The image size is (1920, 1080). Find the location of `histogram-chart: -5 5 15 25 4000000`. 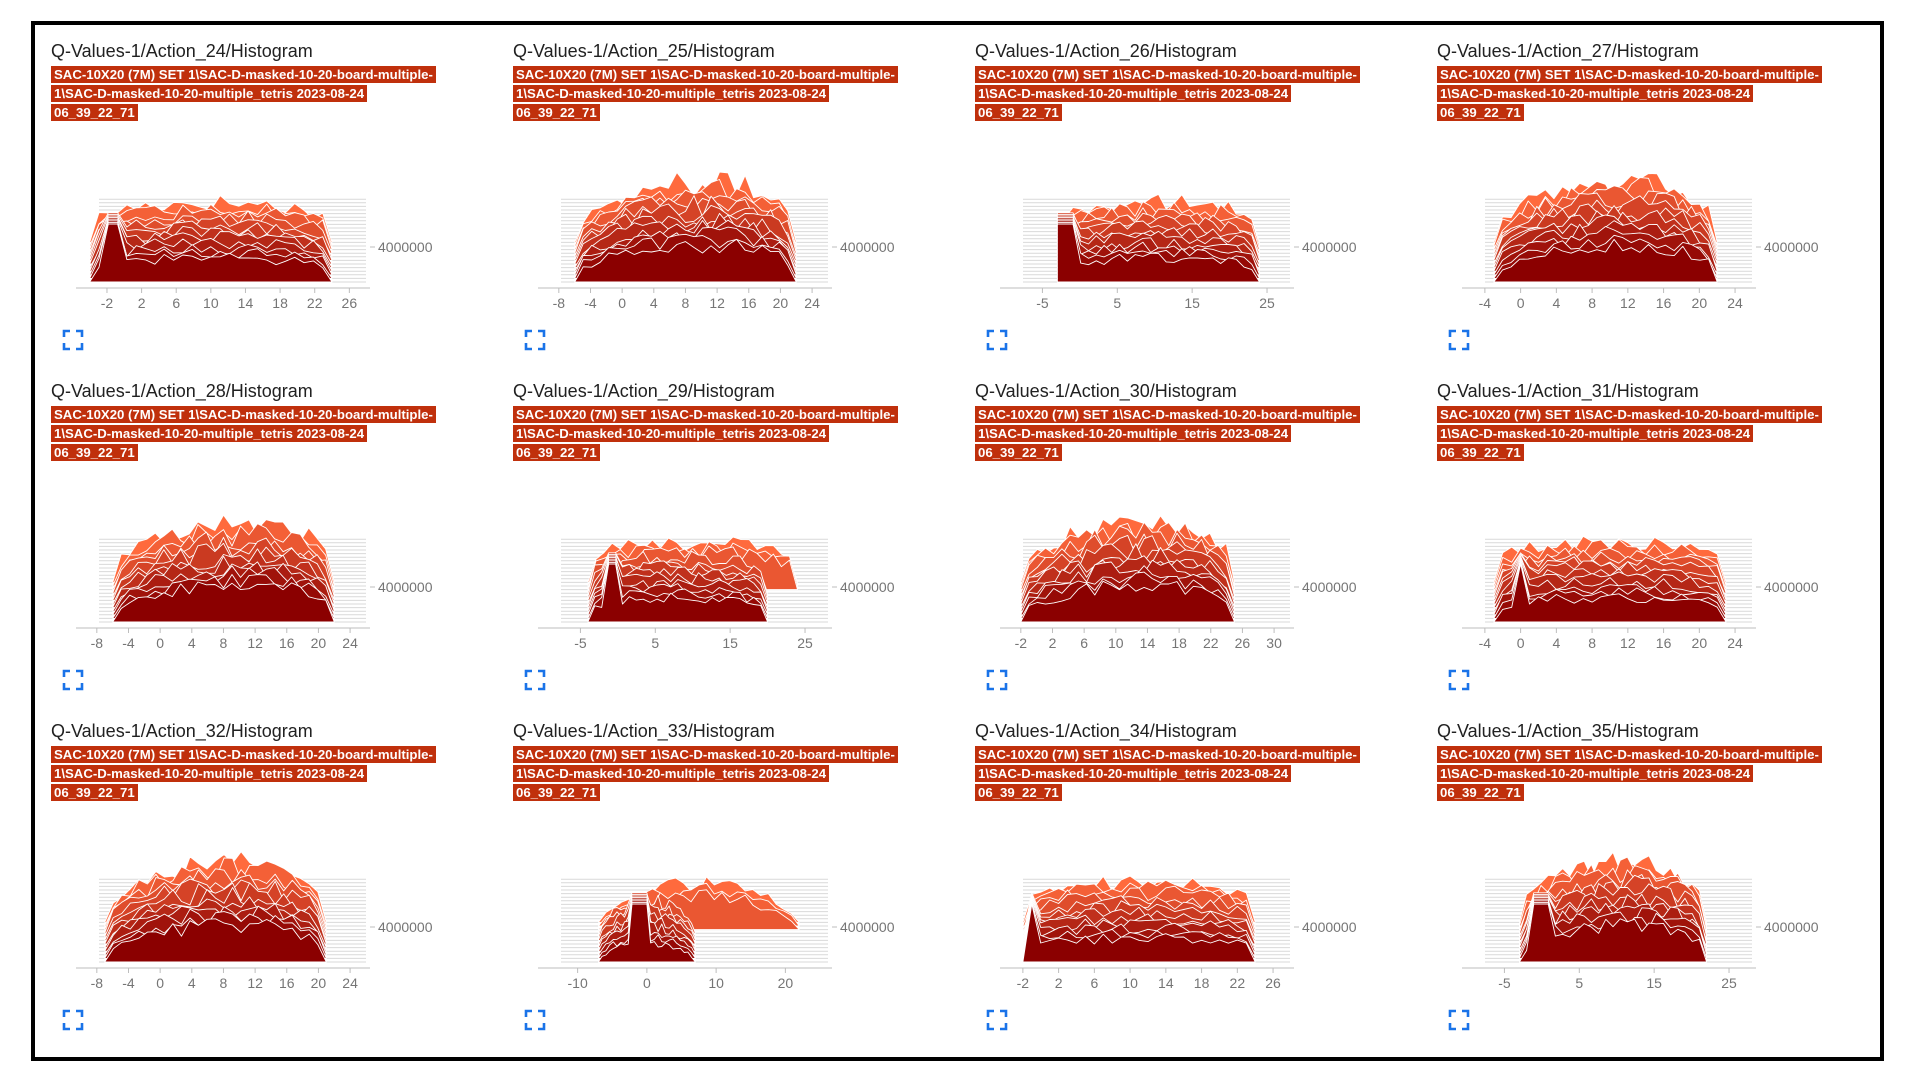

histogram-chart: -5 5 15 25 4000000 is located at coordinates (1640, 921).